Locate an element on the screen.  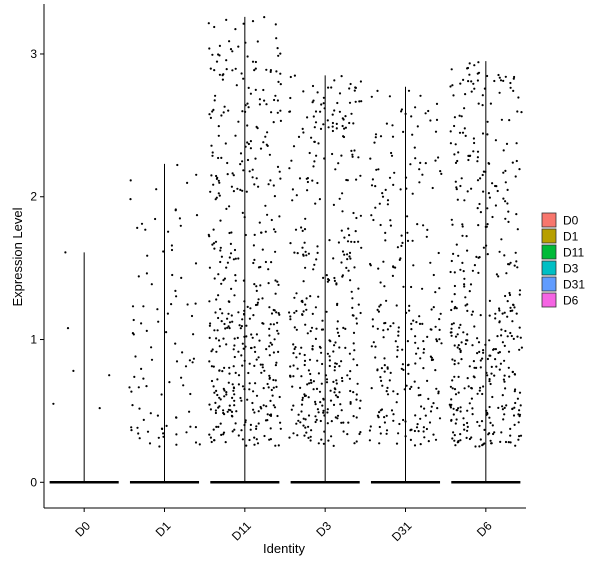
legend-swatch-d6 is located at coordinates (549, 300).